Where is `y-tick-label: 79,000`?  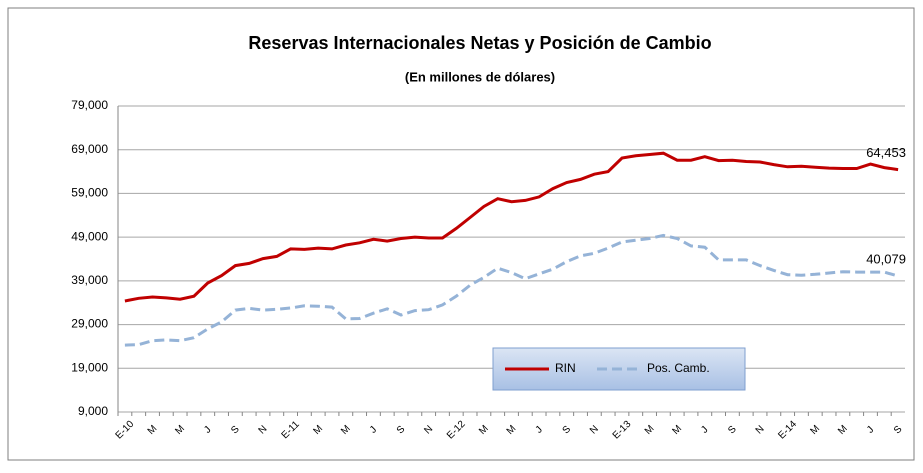
y-tick-label: 79,000 is located at coordinates (89, 105).